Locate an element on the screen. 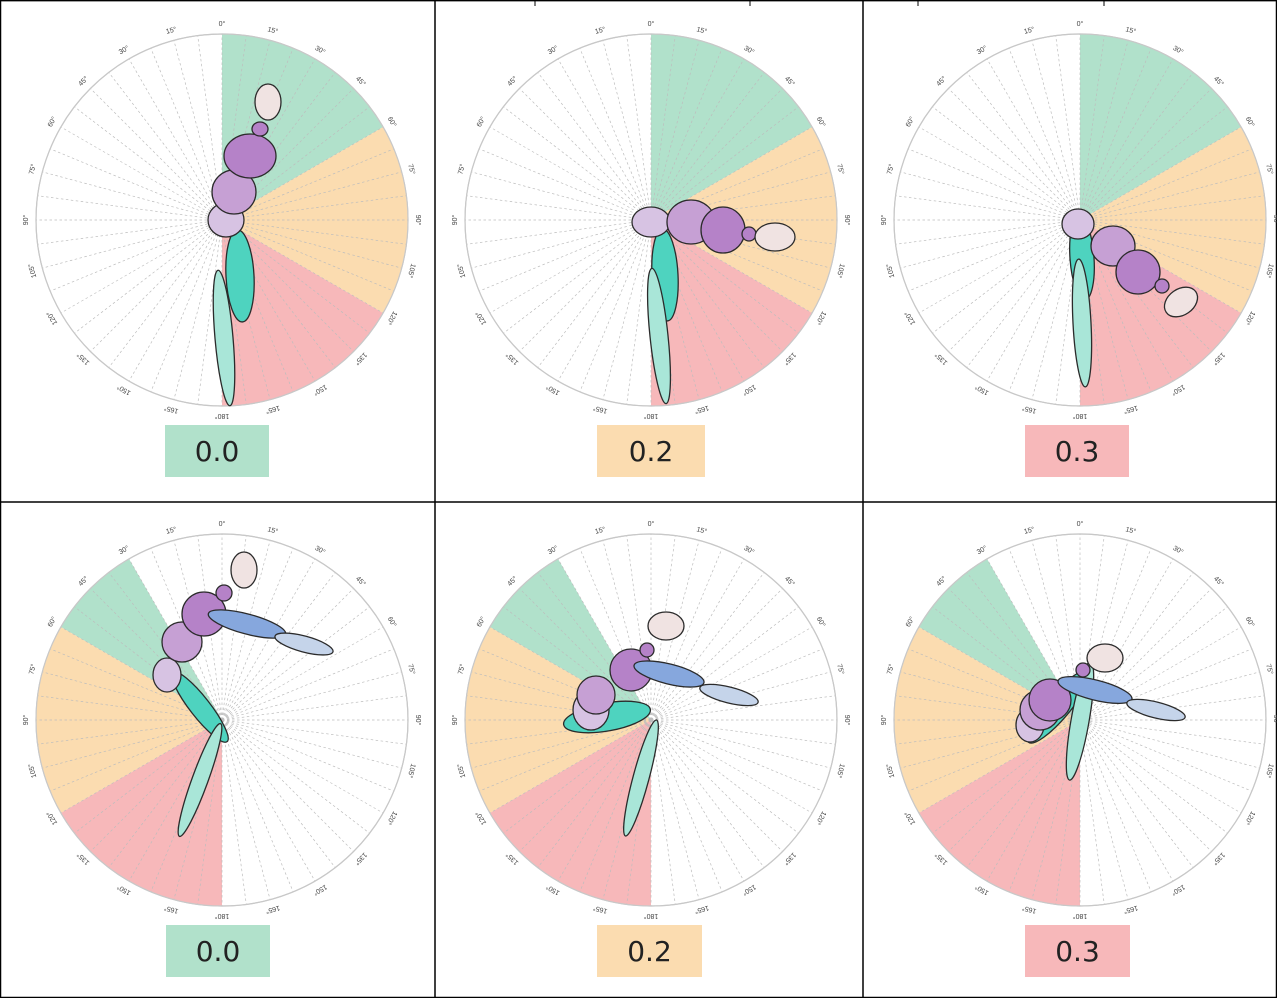 Image resolution: width=1277 pixels, height=998 pixels. angle-dial-ring is located at coordinates (651, 720).